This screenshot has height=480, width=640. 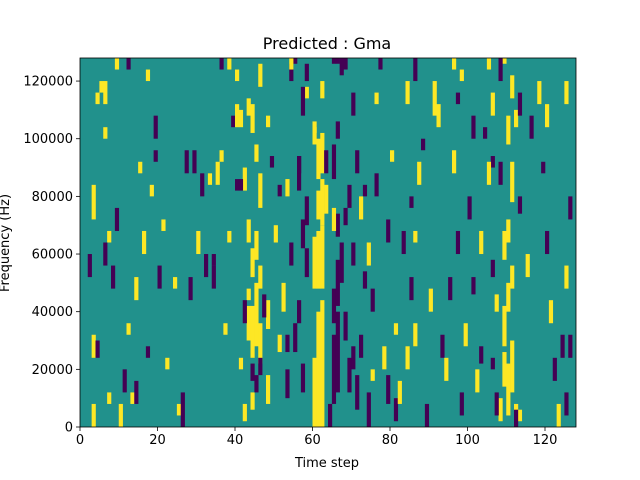 I want to click on x-tick-label: 20, so click(x=157, y=440).